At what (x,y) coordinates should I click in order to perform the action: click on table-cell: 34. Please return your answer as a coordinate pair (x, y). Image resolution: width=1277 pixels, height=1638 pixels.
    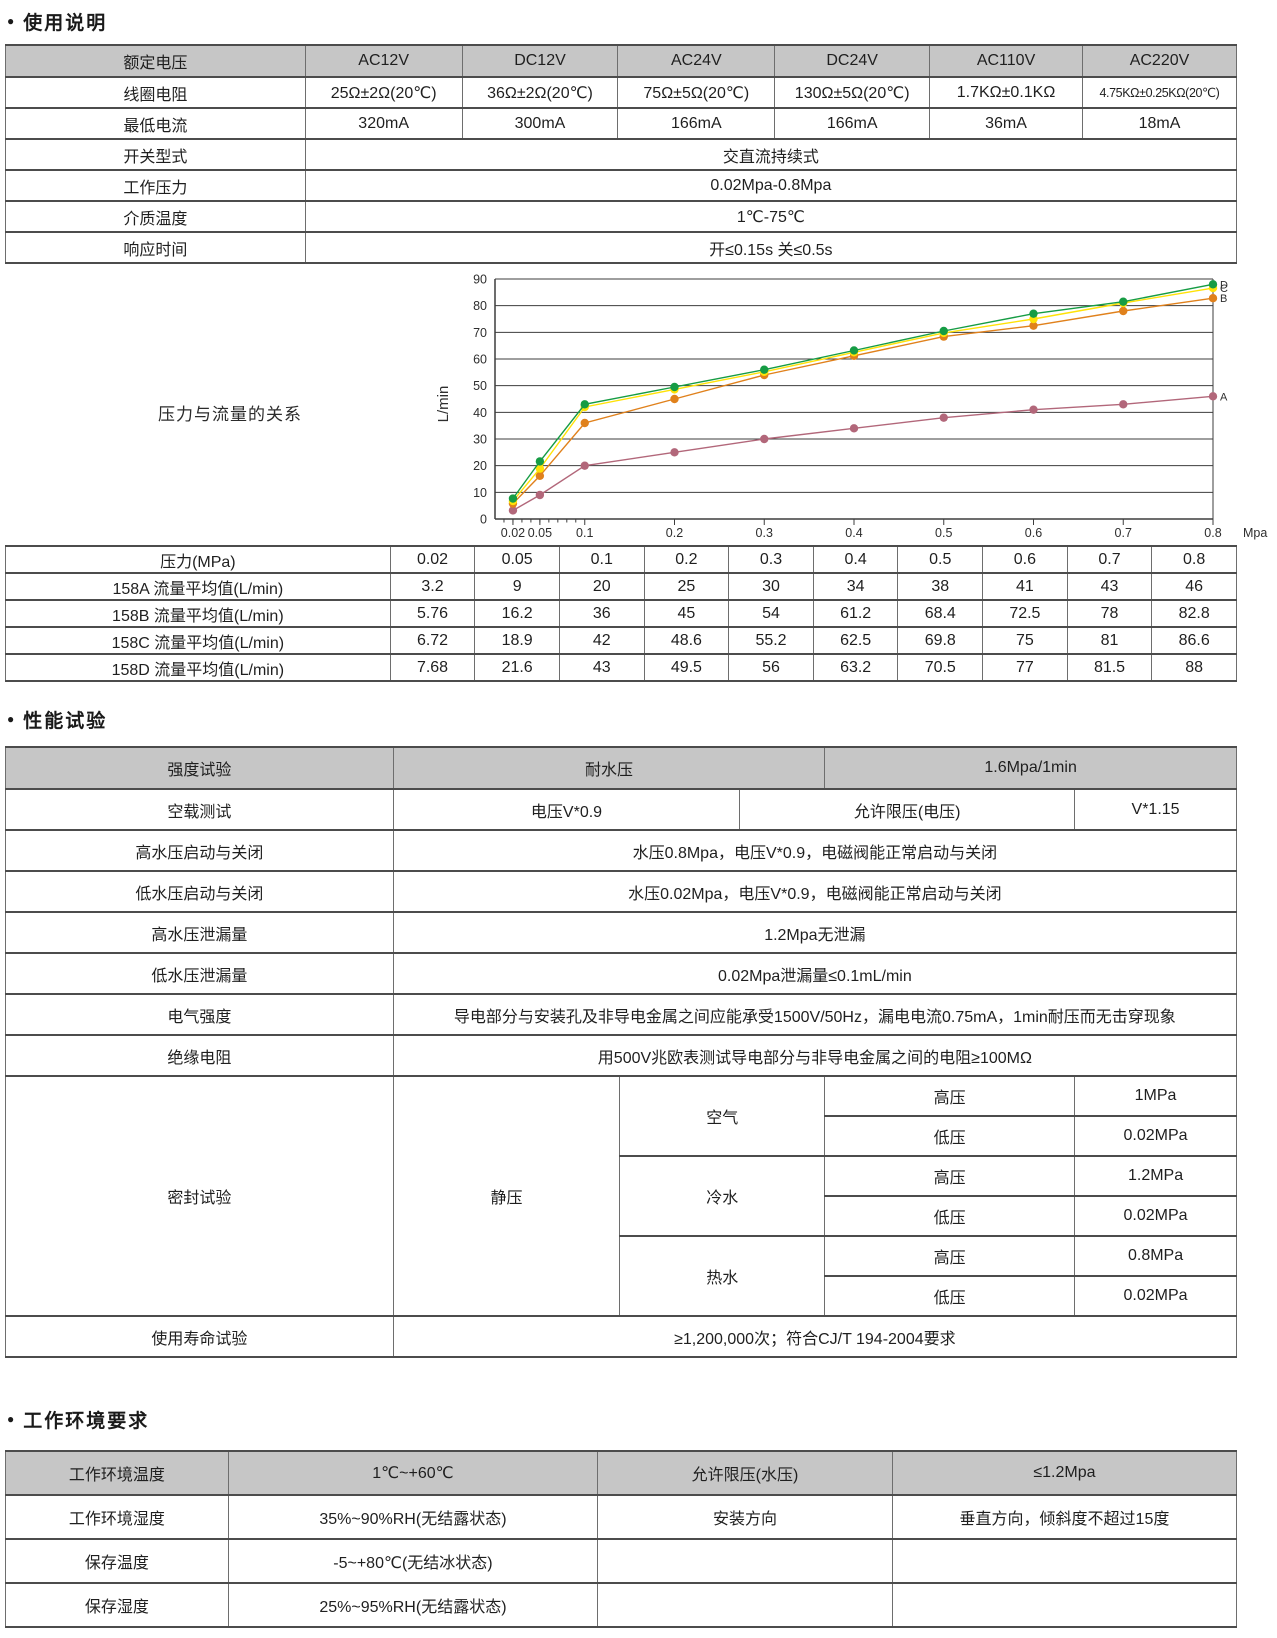
    Looking at the image, I should click on (855, 586).